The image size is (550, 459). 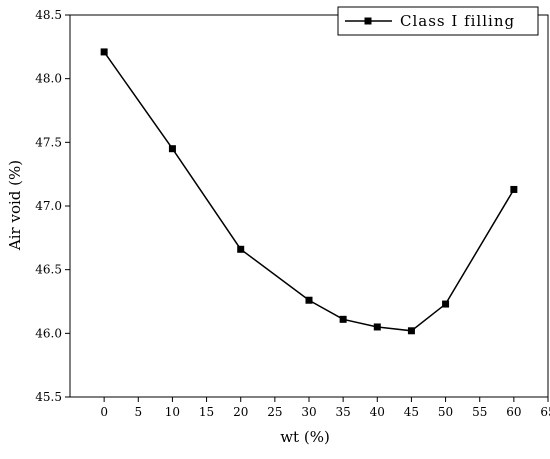 What do you see at coordinates (48, 333) in the screenshot?
I see `y-tick-label: 46.0` at bounding box center [48, 333].